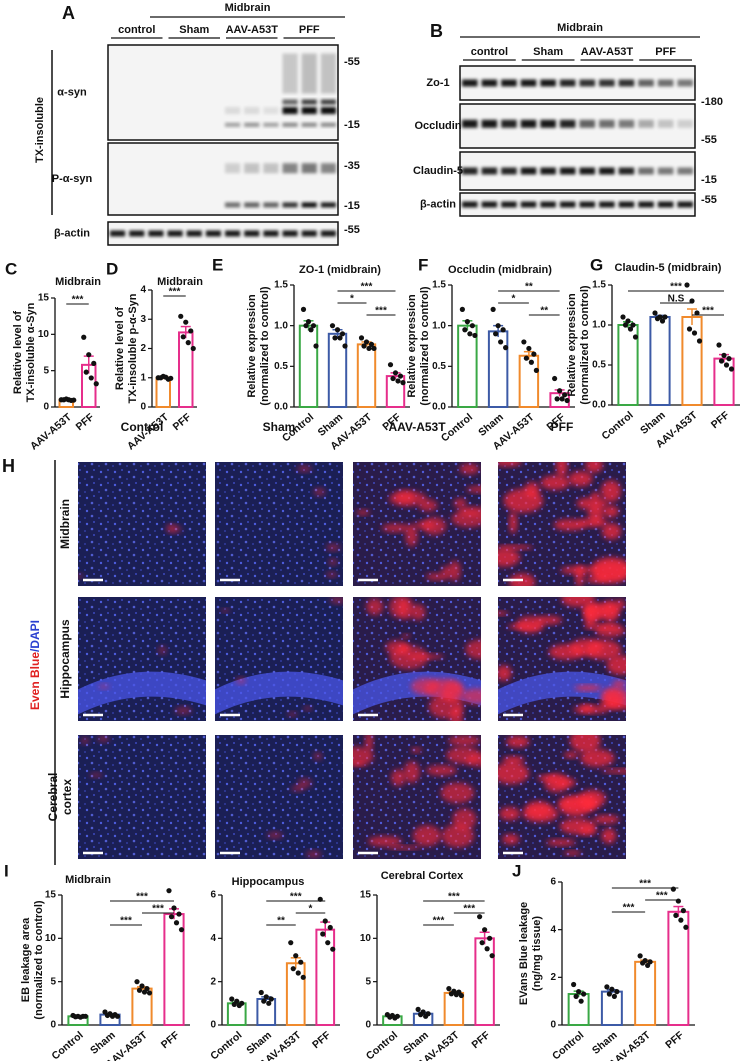  Describe the element at coordinates (72, 179) in the screenshot. I see `row-label: P-α-syn` at that location.